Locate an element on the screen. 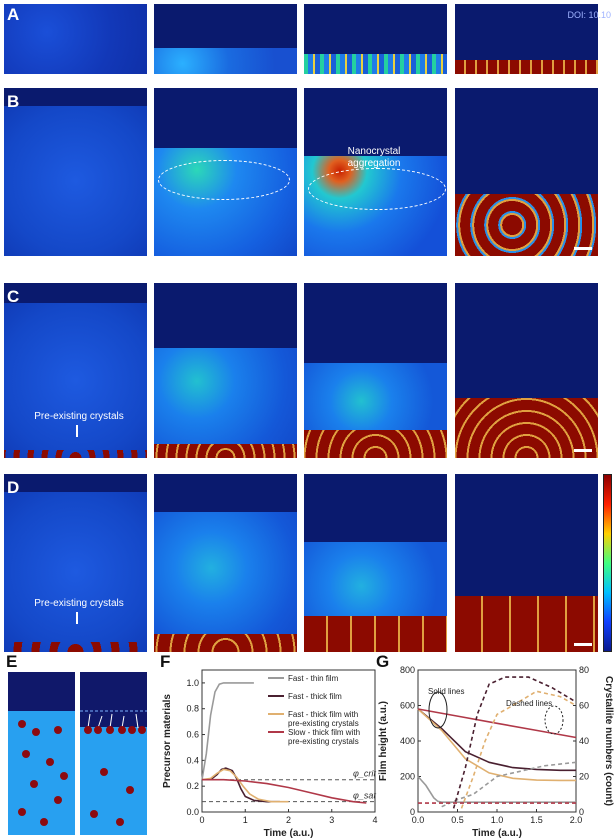 The image size is (615, 838). x-tick-label: 0 is located at coordinates (201, 820).